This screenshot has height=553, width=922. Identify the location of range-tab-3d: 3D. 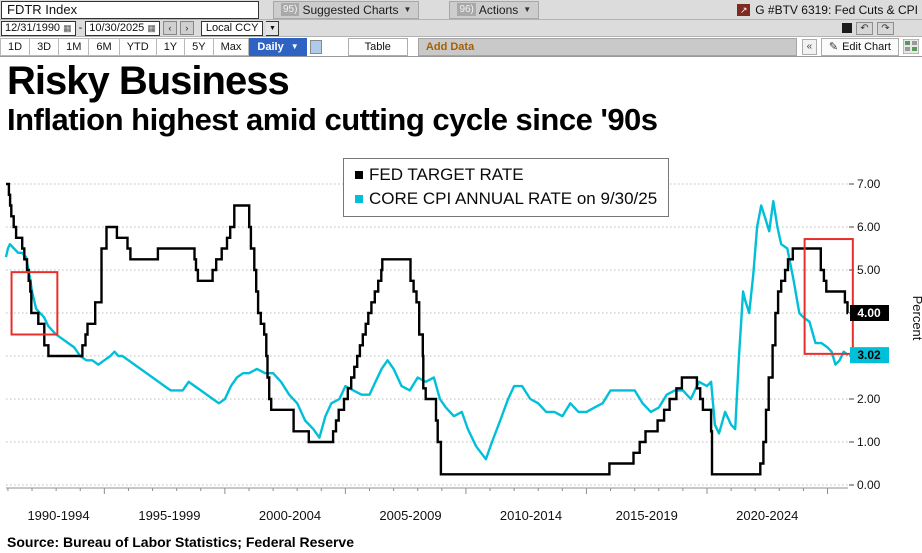
(45, 46).